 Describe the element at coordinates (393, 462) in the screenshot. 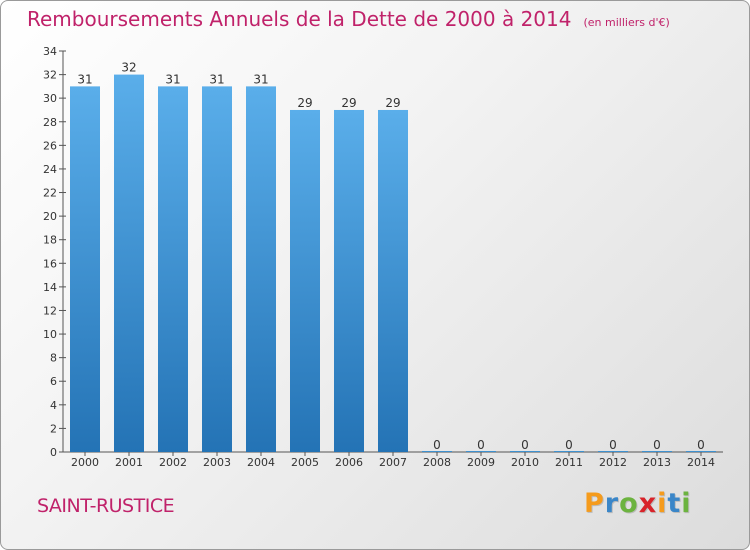

I see `x-tick-label: 2007` at that location.